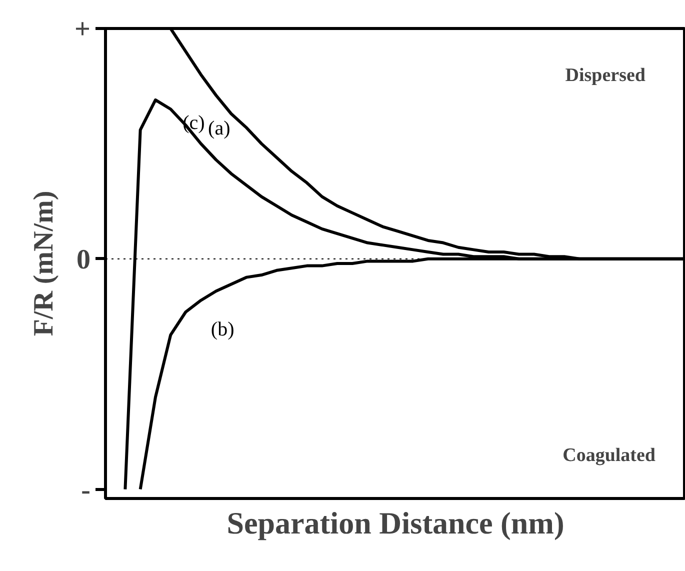 The height and width of the screenshot is (571, 685). Describe the element at coordinates (222, 329) in the screenshot. I see `series-label: (b)` at that location.